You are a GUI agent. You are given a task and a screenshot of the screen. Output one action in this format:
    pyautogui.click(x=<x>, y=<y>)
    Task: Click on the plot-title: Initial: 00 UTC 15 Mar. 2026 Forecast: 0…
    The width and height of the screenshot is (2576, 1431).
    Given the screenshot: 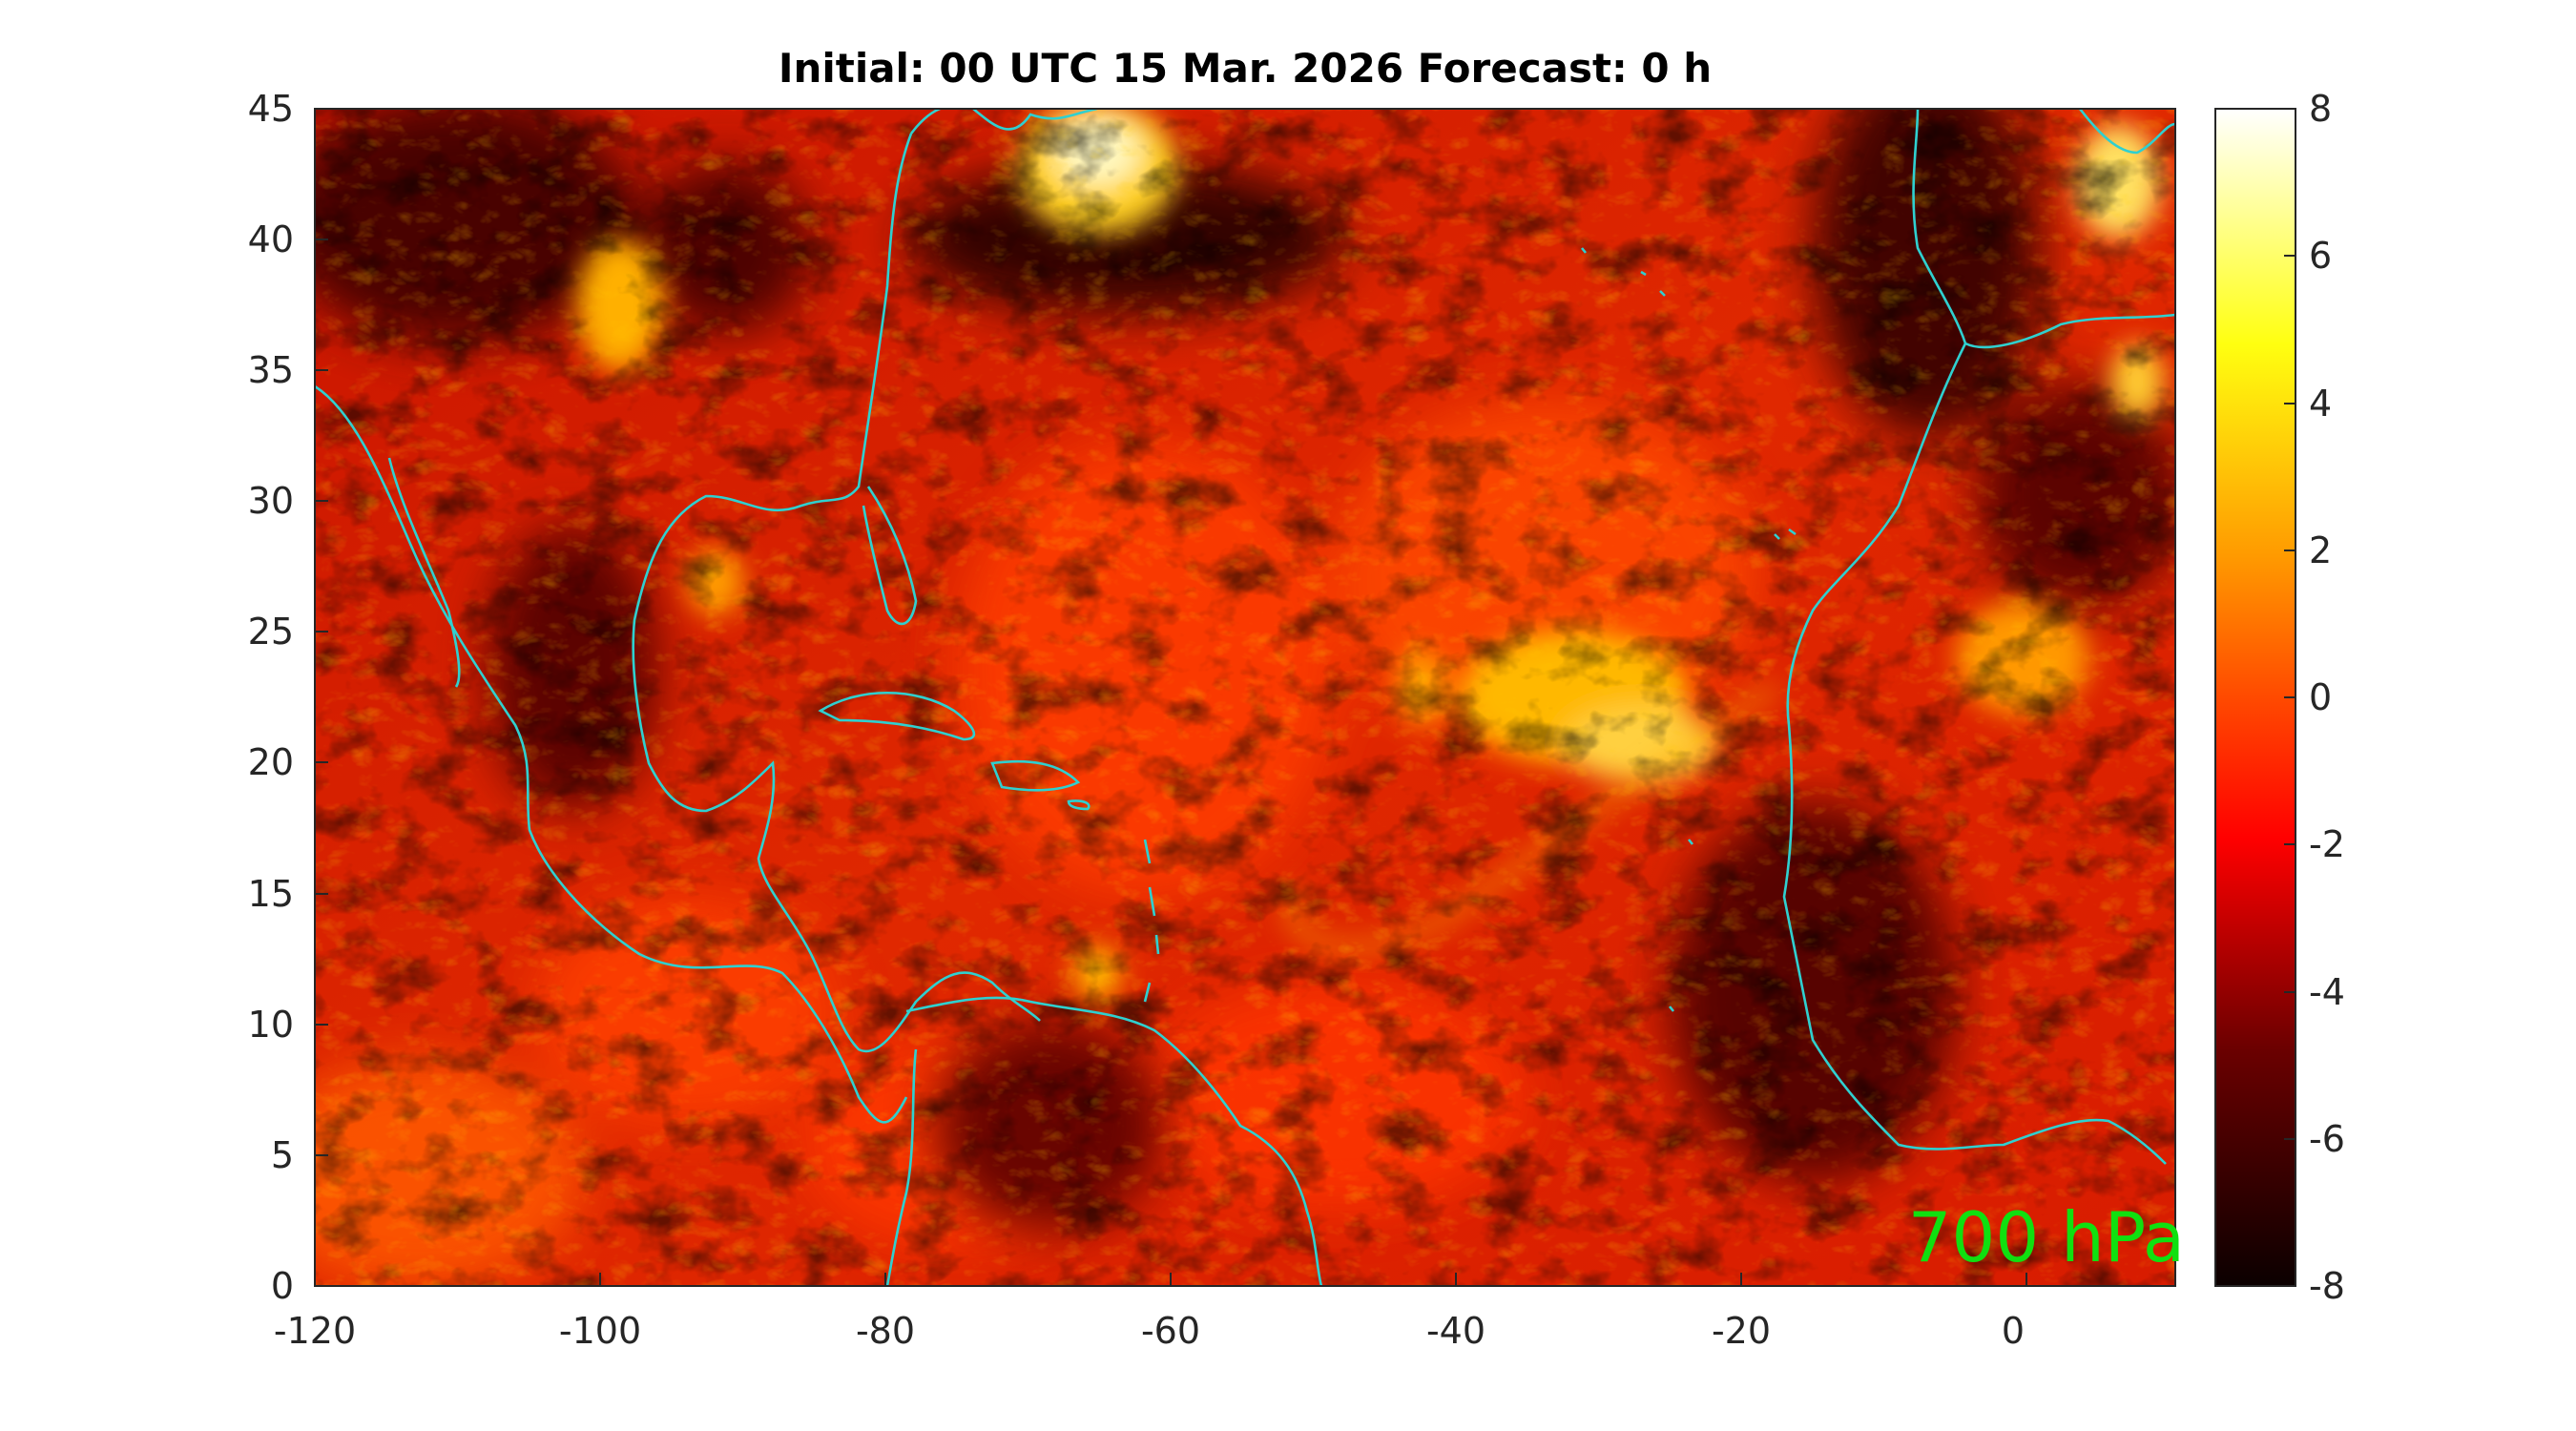 What is the action you would take?
    pyautogui.click(x=1245, y=68)
    